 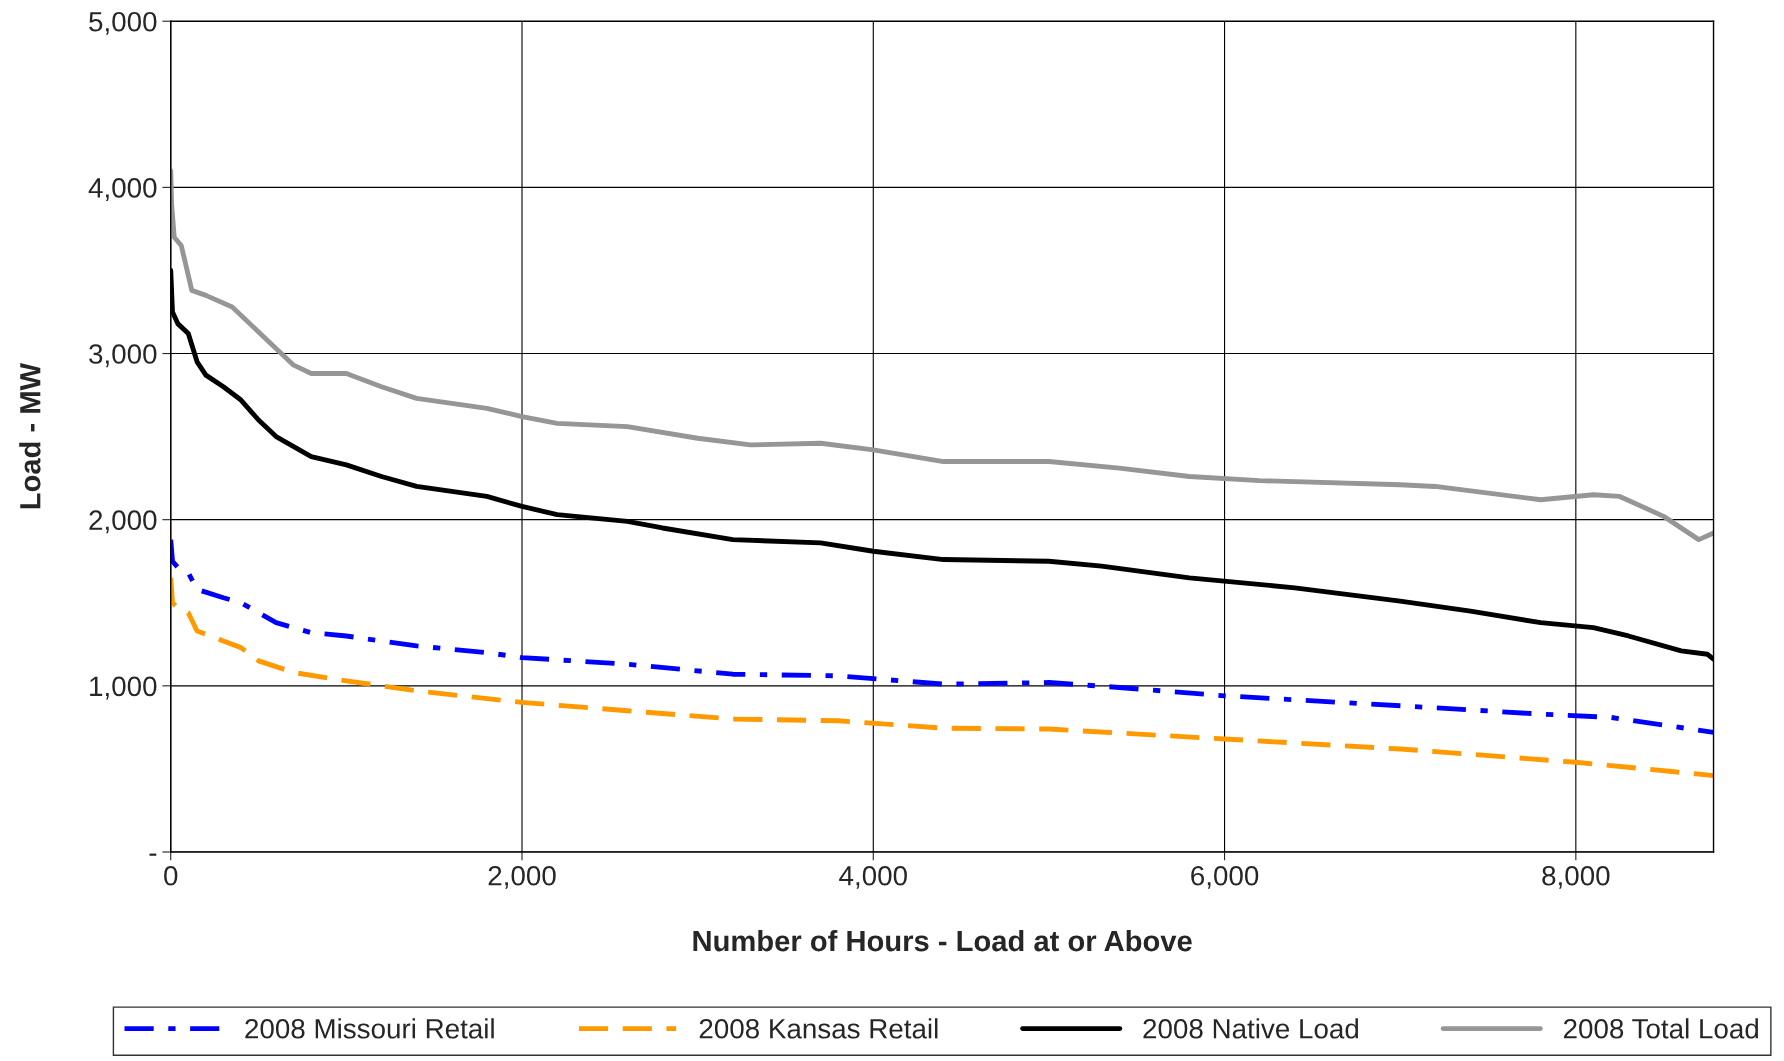 I want to click on legend-label: 2008 Missouri Retail, so click(x=369, y=1028).